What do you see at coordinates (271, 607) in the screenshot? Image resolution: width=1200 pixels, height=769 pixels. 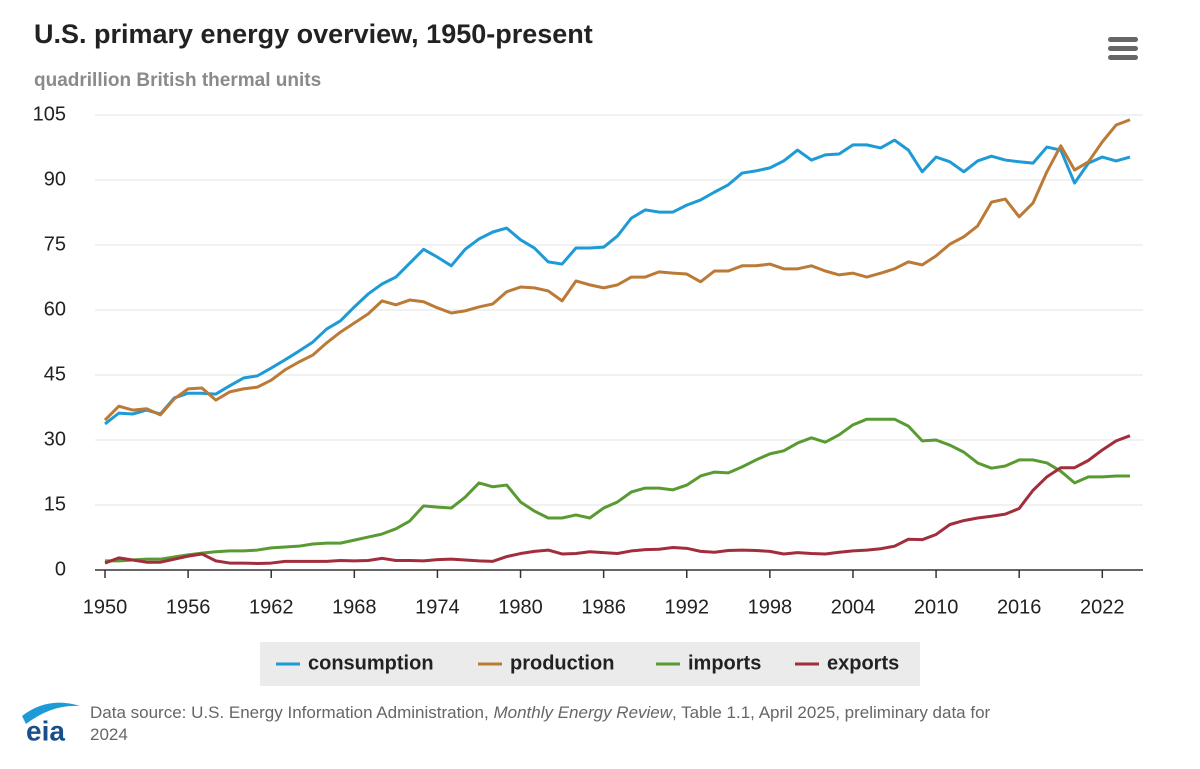 I see `x-tick-label: 1962` at bounding box center [271, 607].